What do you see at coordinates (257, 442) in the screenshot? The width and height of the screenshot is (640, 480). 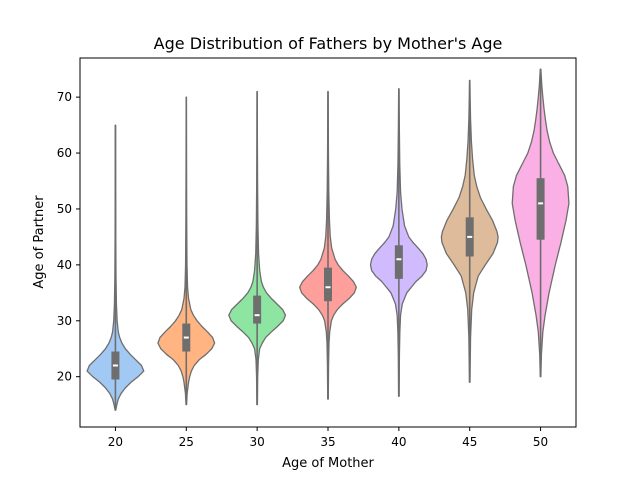 I see `x-tick-label-30: 30` at bounding box center [257, 442].